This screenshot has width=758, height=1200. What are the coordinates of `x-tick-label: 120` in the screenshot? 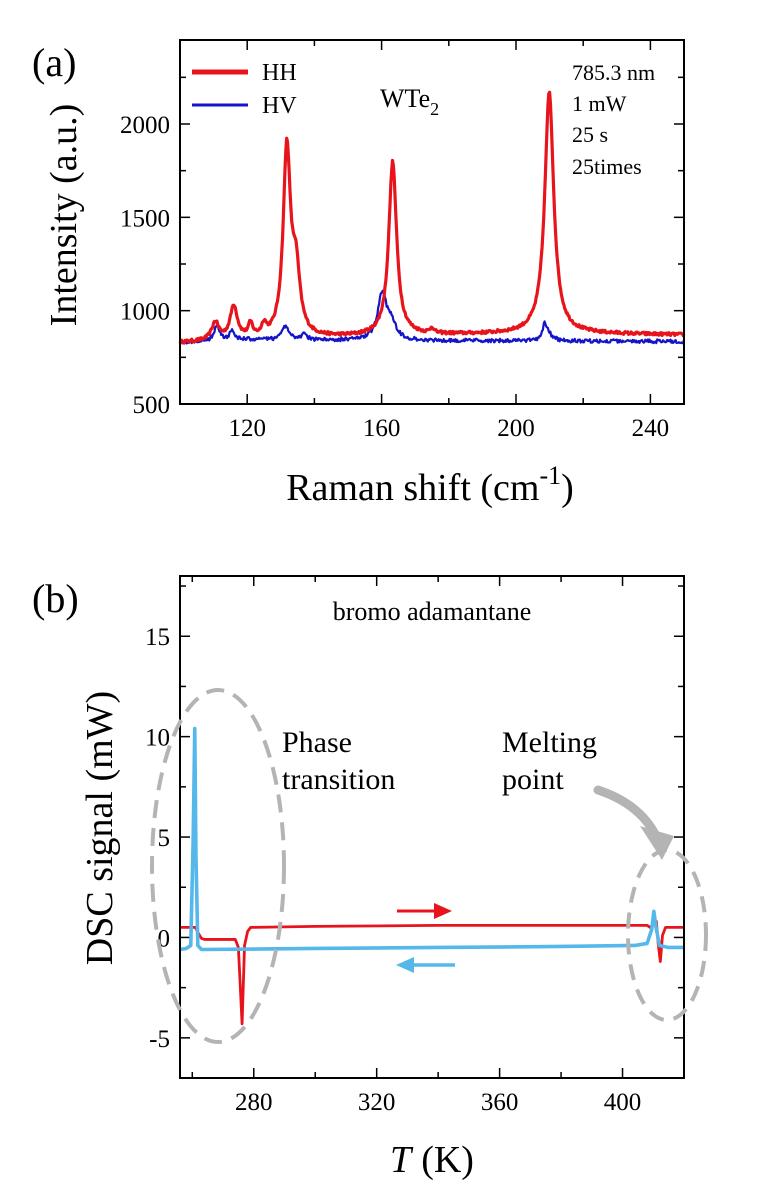 It's located at (247, 428).